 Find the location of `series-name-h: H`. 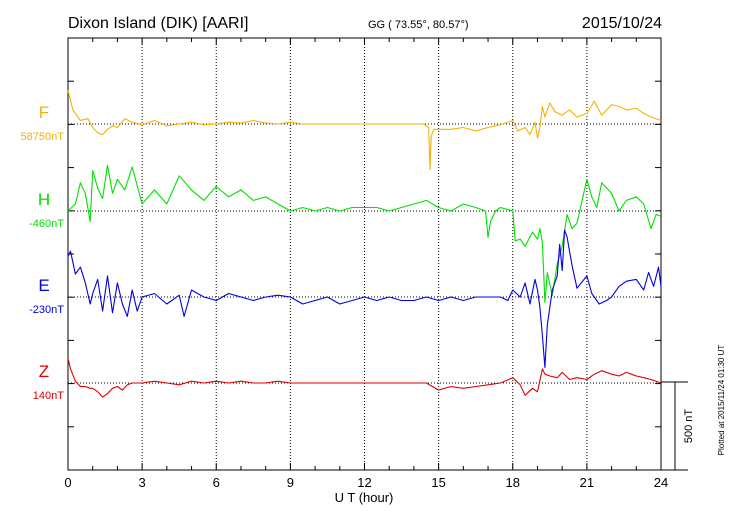

series-name-h: H is located at coordinates (44, 199).